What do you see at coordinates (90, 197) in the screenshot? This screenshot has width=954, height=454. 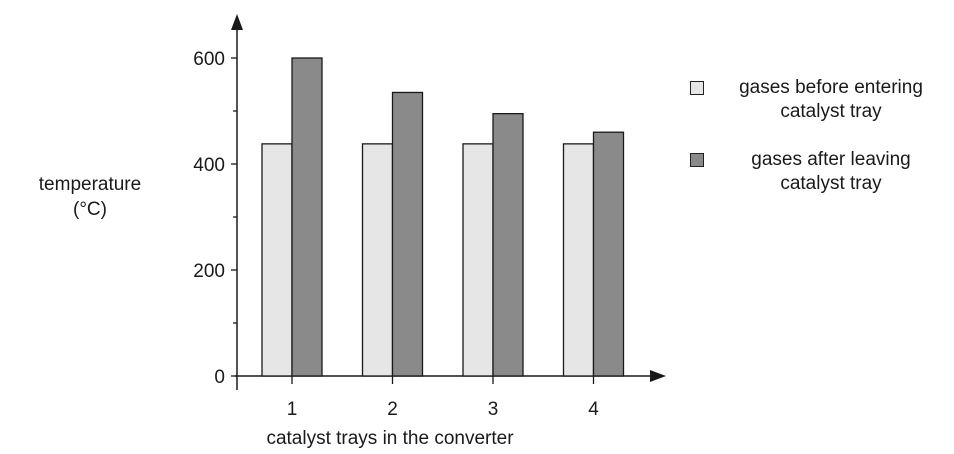 I see `y-axis-title: temperature (°C)` at bounding box center [90, 197].